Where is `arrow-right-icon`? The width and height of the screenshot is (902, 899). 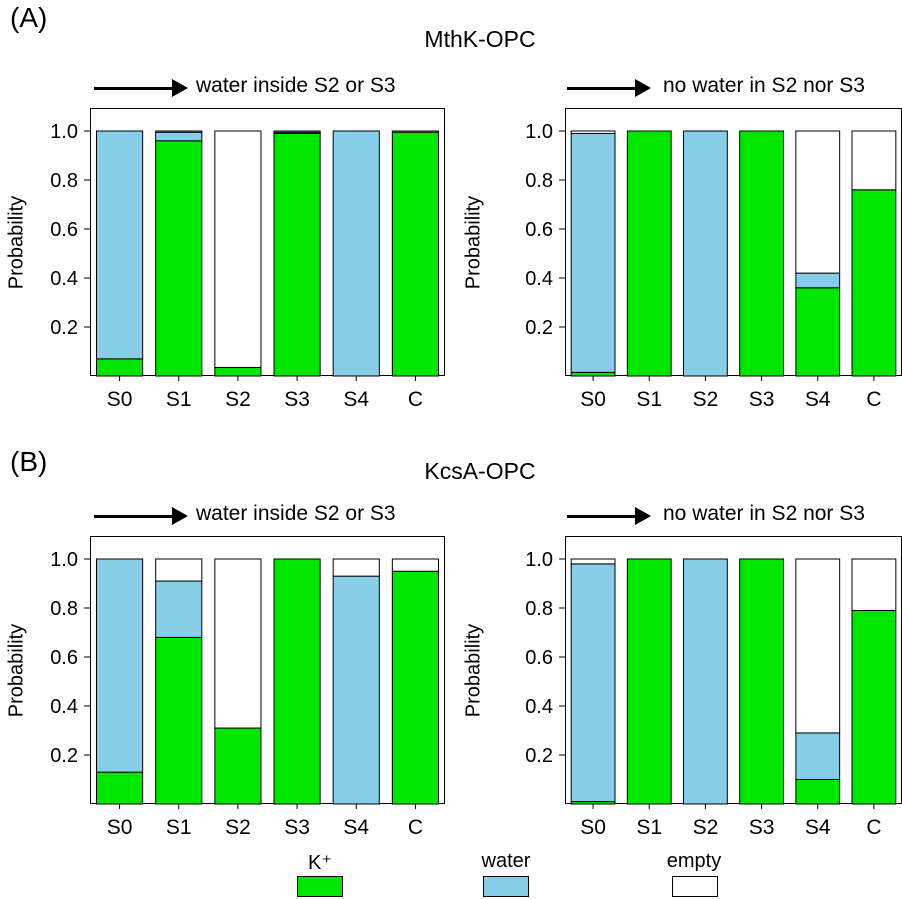
arrow-right-icon is located at coordinates (643, 88).